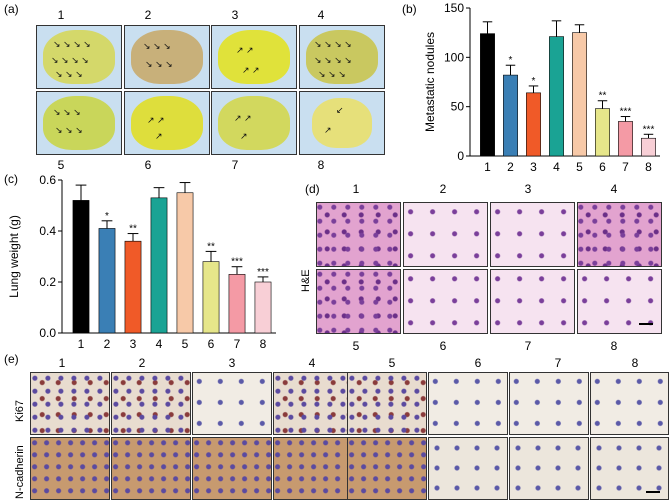  What do you see at coordinates (342, 57) in the screenshot?
I see `lung-photo-4: ↘ ↘ ↘ ↘ ↘ ↘ ↘ ↘ ↘ ↘ ↘` at bounding box center [342, 57].